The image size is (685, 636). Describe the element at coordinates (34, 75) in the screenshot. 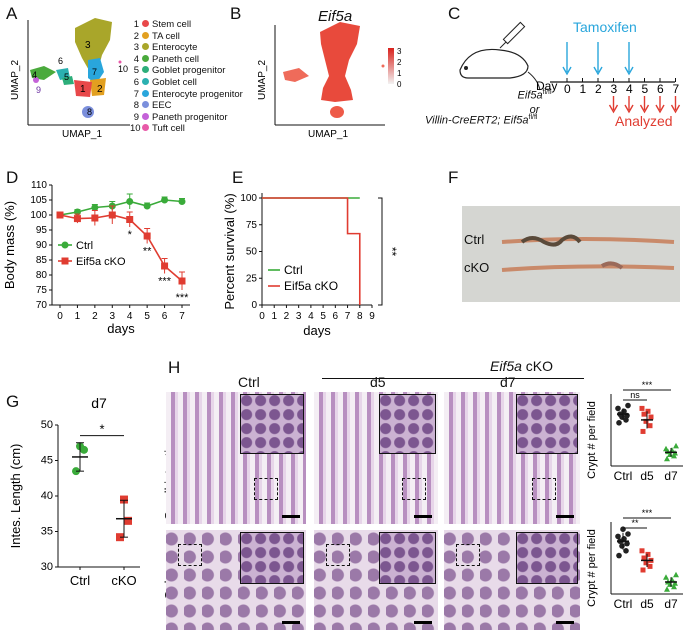

I see `cluster-4-num: 4` at that location.